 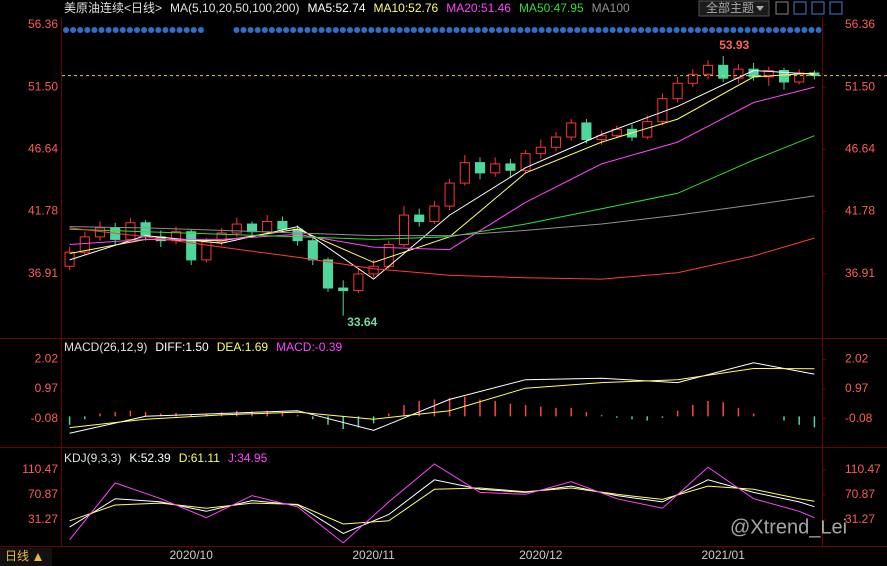 What do you see at coordinates (611, 8) in the screenshot?
I see `legend-entry: MA100` at bounding box center [611, 8].